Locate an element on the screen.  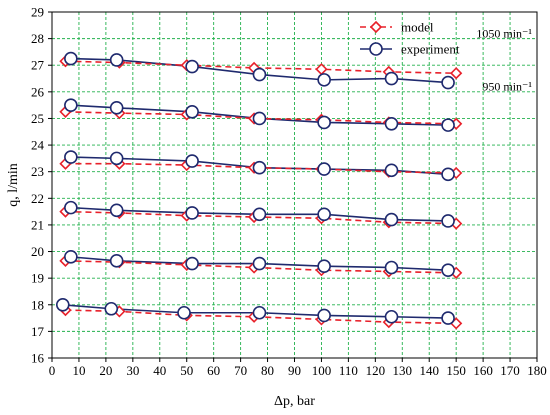
x-tick-label: 110 is located at coordinates (348, 370).